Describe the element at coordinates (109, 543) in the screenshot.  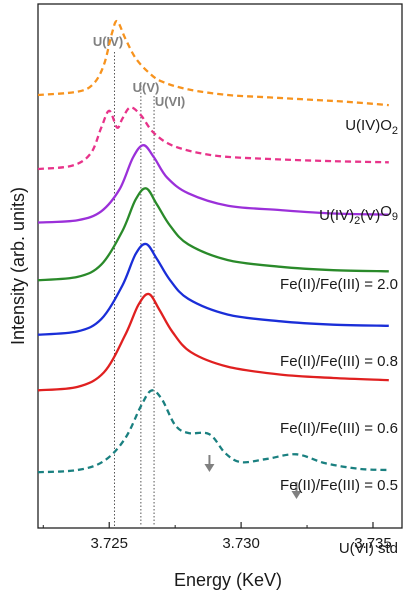
I see `x-tick-label: 3.725` at that location.